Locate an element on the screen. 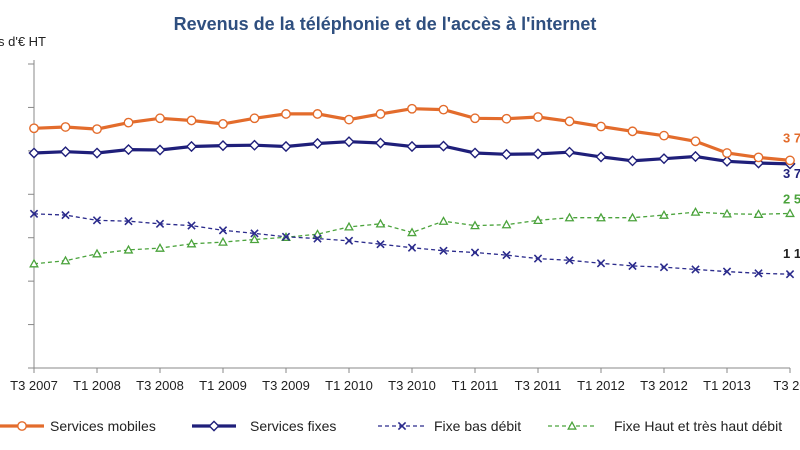 The height and width of the screenshot is (450, 800). series-services-fixes is located at coordinates (412, 153).